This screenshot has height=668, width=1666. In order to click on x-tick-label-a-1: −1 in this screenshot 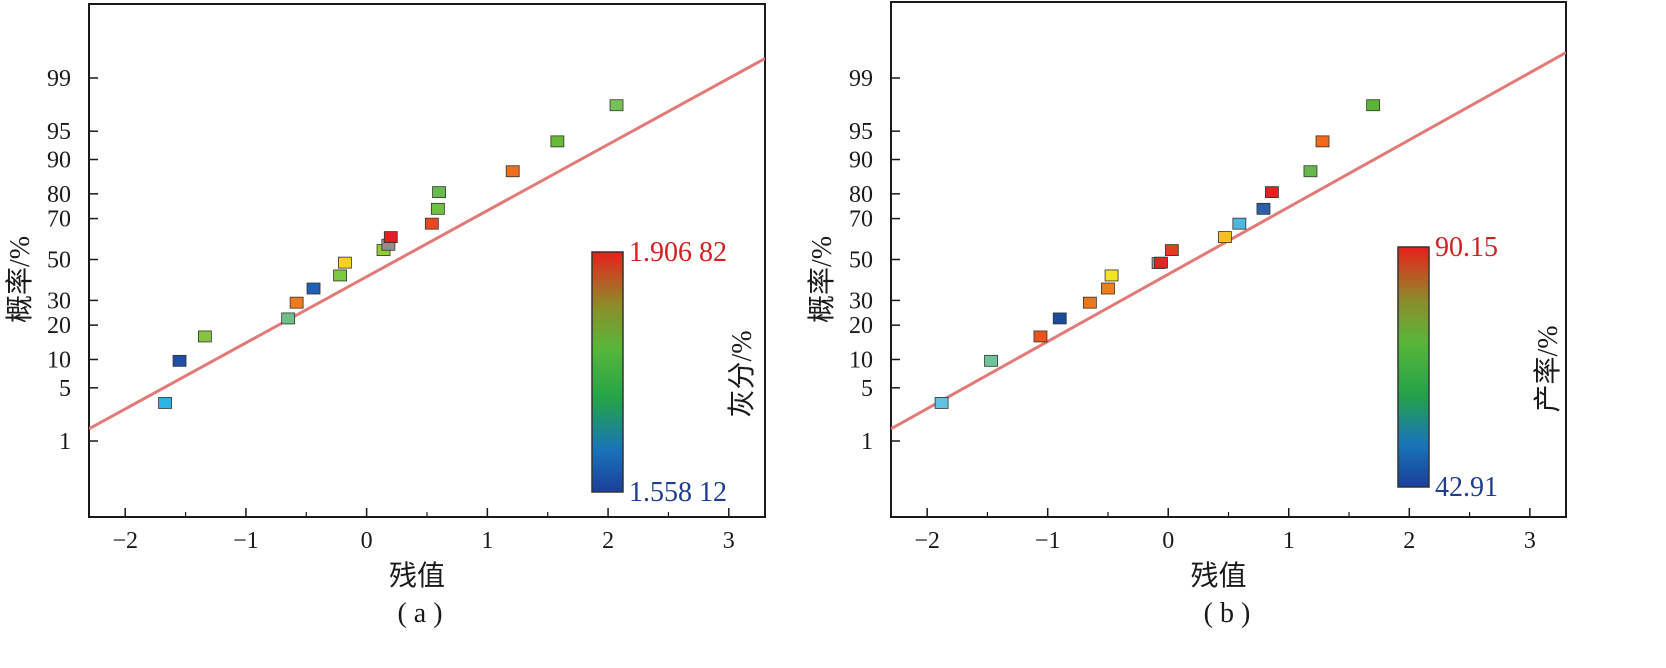, I will do `click(246, 541)`.